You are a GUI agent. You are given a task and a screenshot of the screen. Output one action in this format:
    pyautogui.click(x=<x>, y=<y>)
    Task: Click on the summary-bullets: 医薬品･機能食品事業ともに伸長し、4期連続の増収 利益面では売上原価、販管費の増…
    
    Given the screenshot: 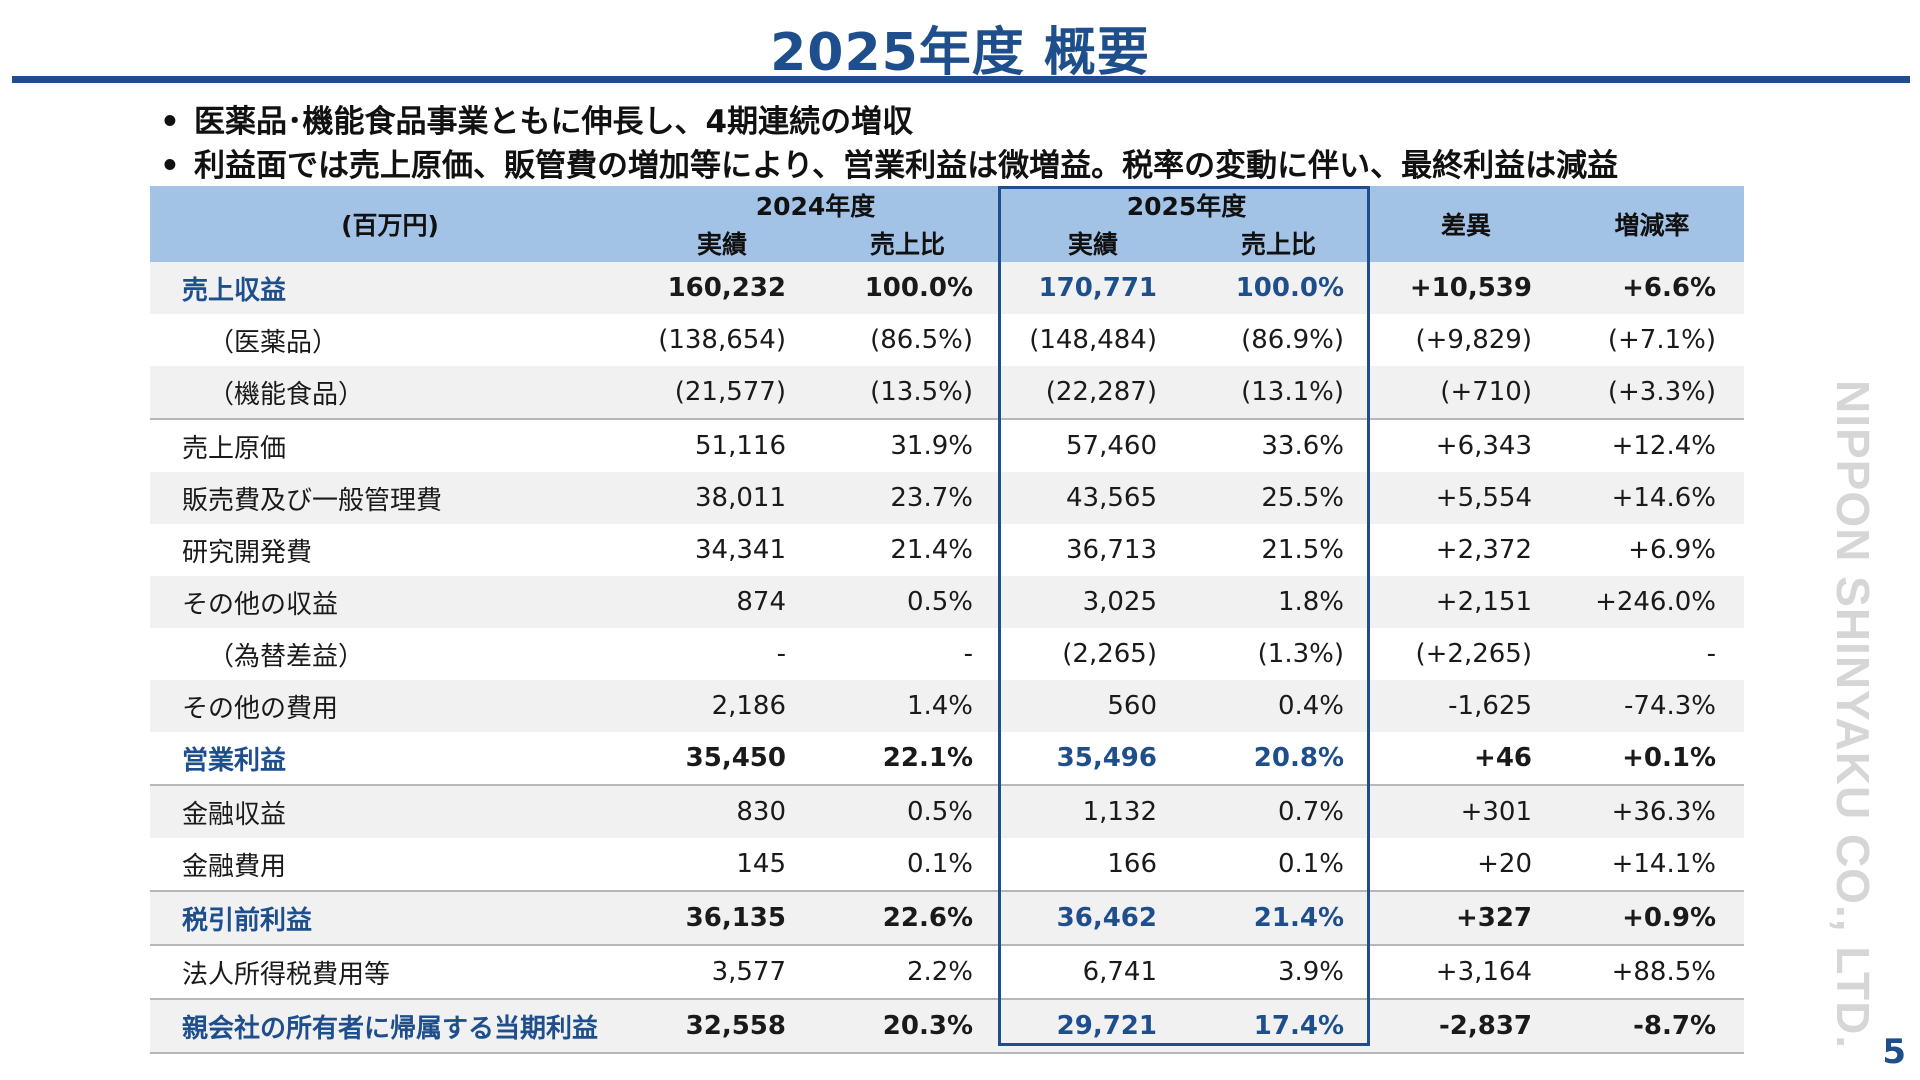 What is the action you would take?
    pyautogui.click(x=889, y=144)
    